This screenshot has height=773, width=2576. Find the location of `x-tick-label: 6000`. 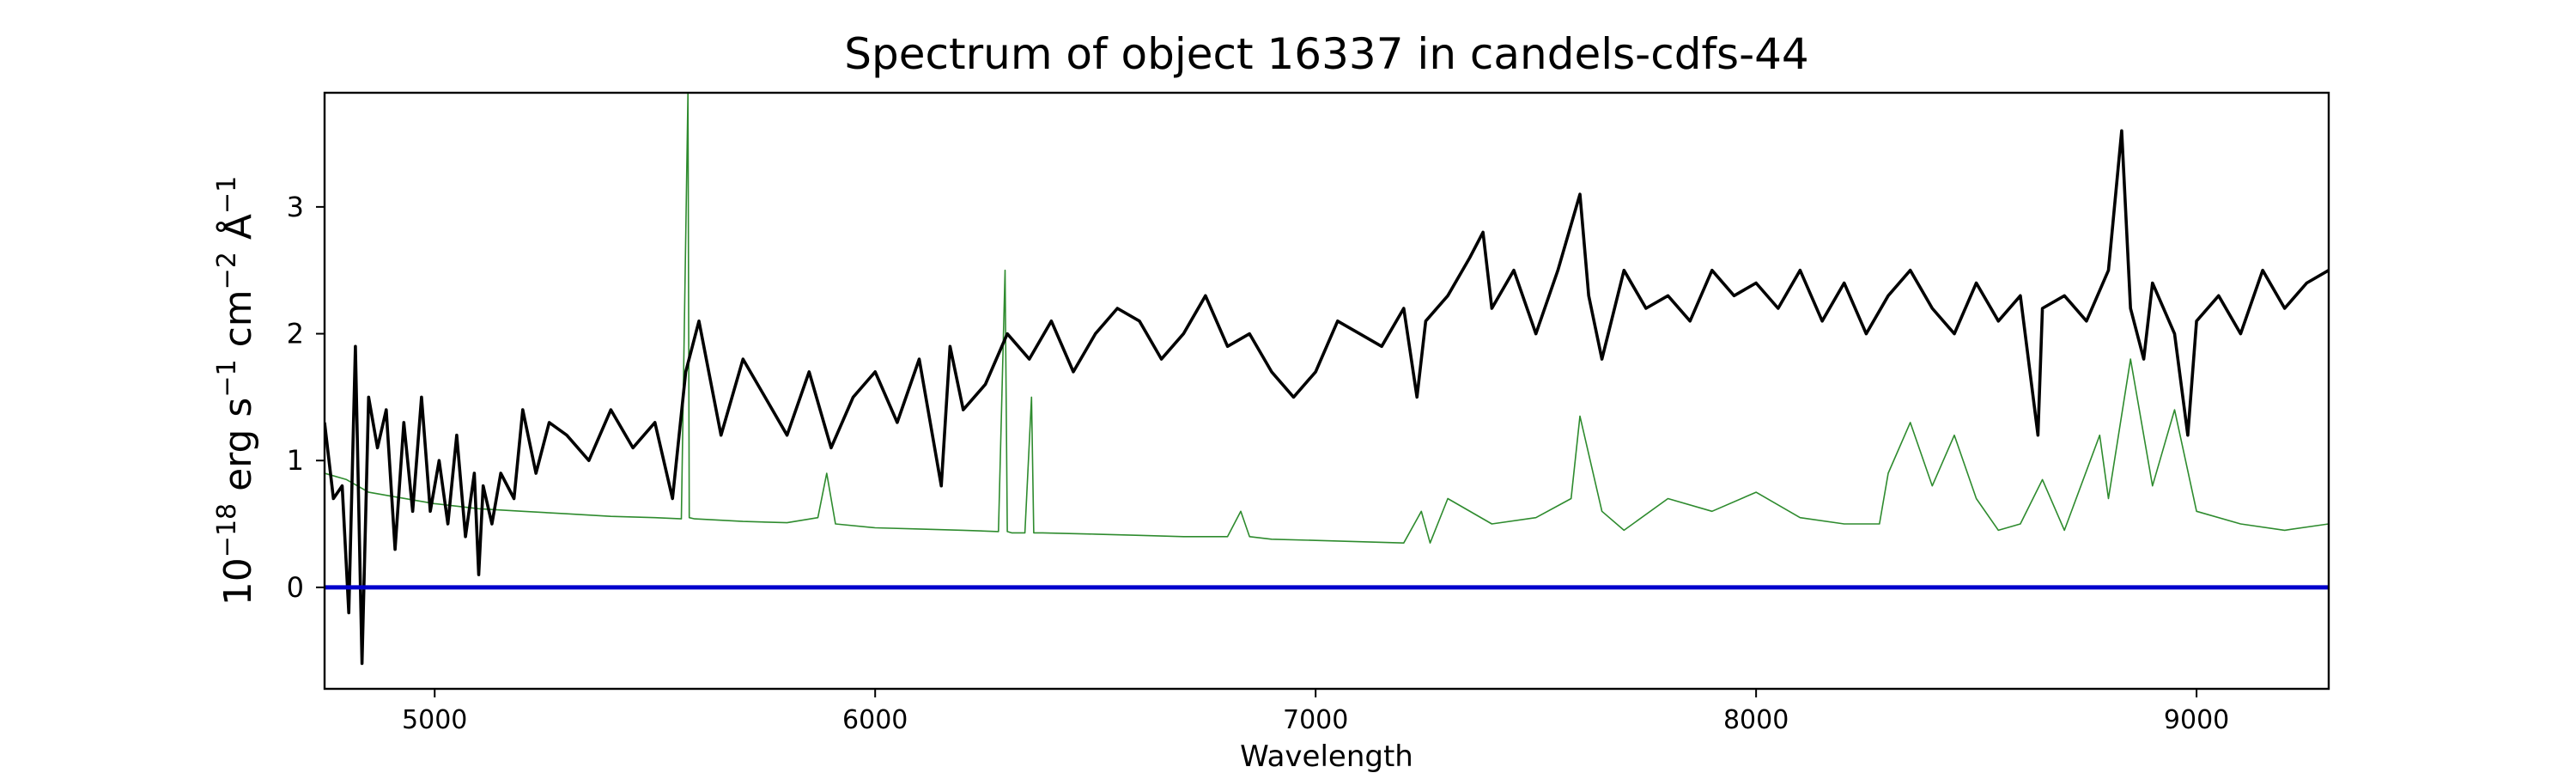

x-tick-label: 6000 is located at coordinates (875, 720).